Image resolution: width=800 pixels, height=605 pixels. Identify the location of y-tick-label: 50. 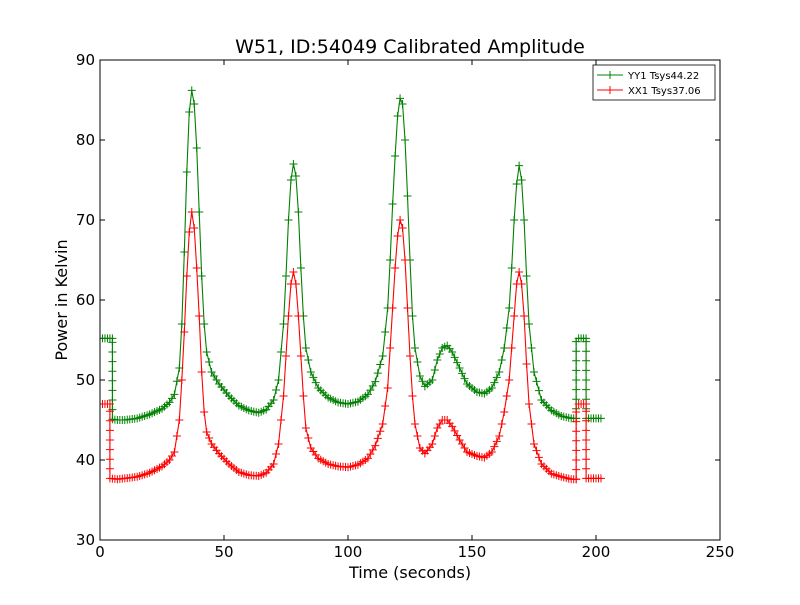
(85, 380).